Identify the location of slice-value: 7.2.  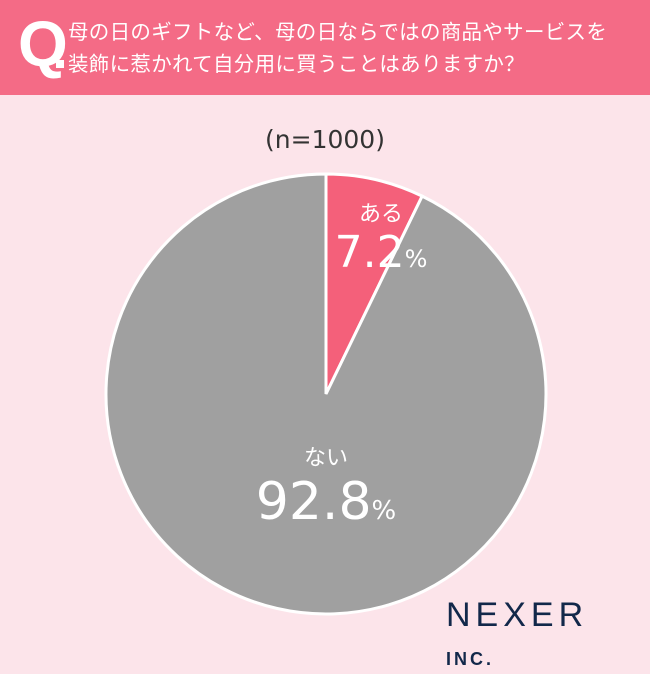
(369, 252).